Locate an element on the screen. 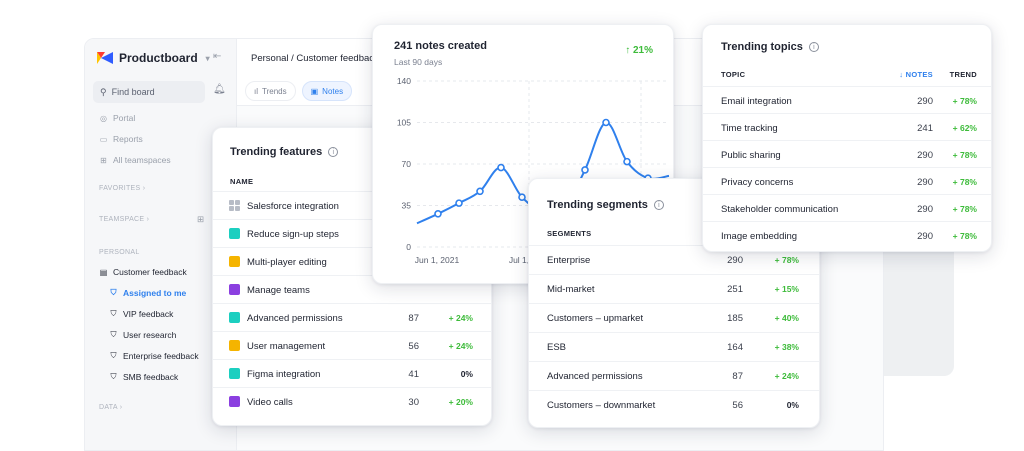 The image size is (1024, 451). segment-name: Customers – downmarket is located at coordinates (601, 405).